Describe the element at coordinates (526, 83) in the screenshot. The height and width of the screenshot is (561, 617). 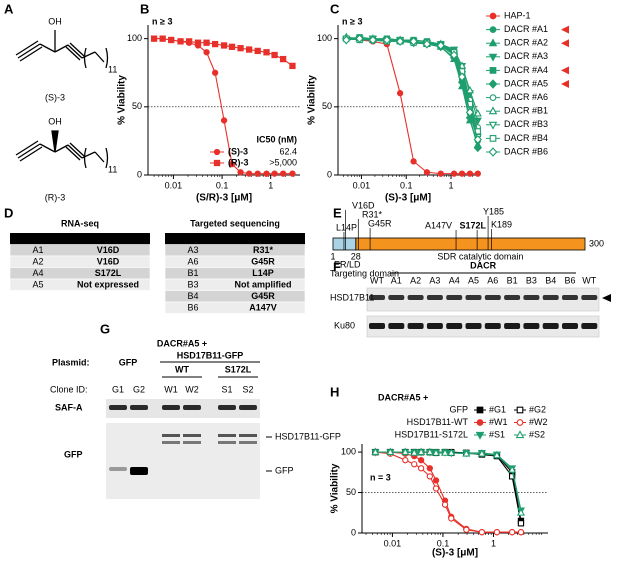
I see `legend-label: DACR #A5` at that location.